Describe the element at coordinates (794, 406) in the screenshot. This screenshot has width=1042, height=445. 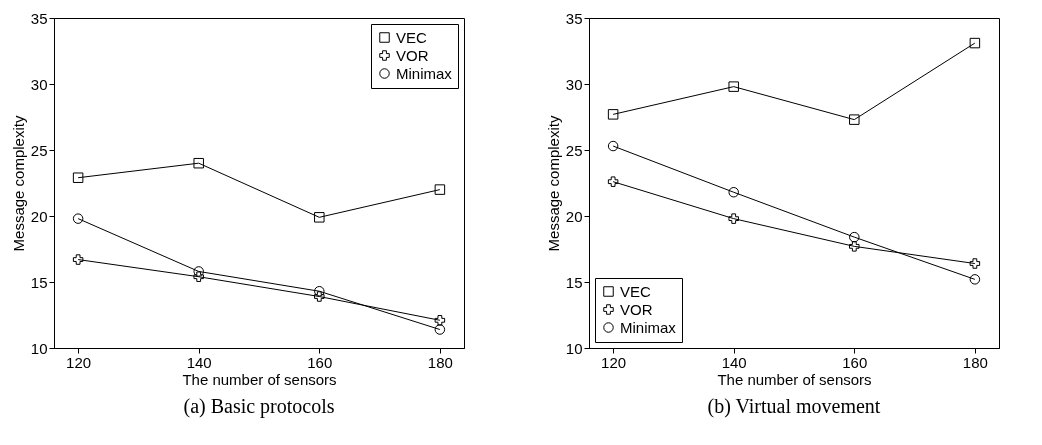
I see `text: (b) Virtual movement` at that location.